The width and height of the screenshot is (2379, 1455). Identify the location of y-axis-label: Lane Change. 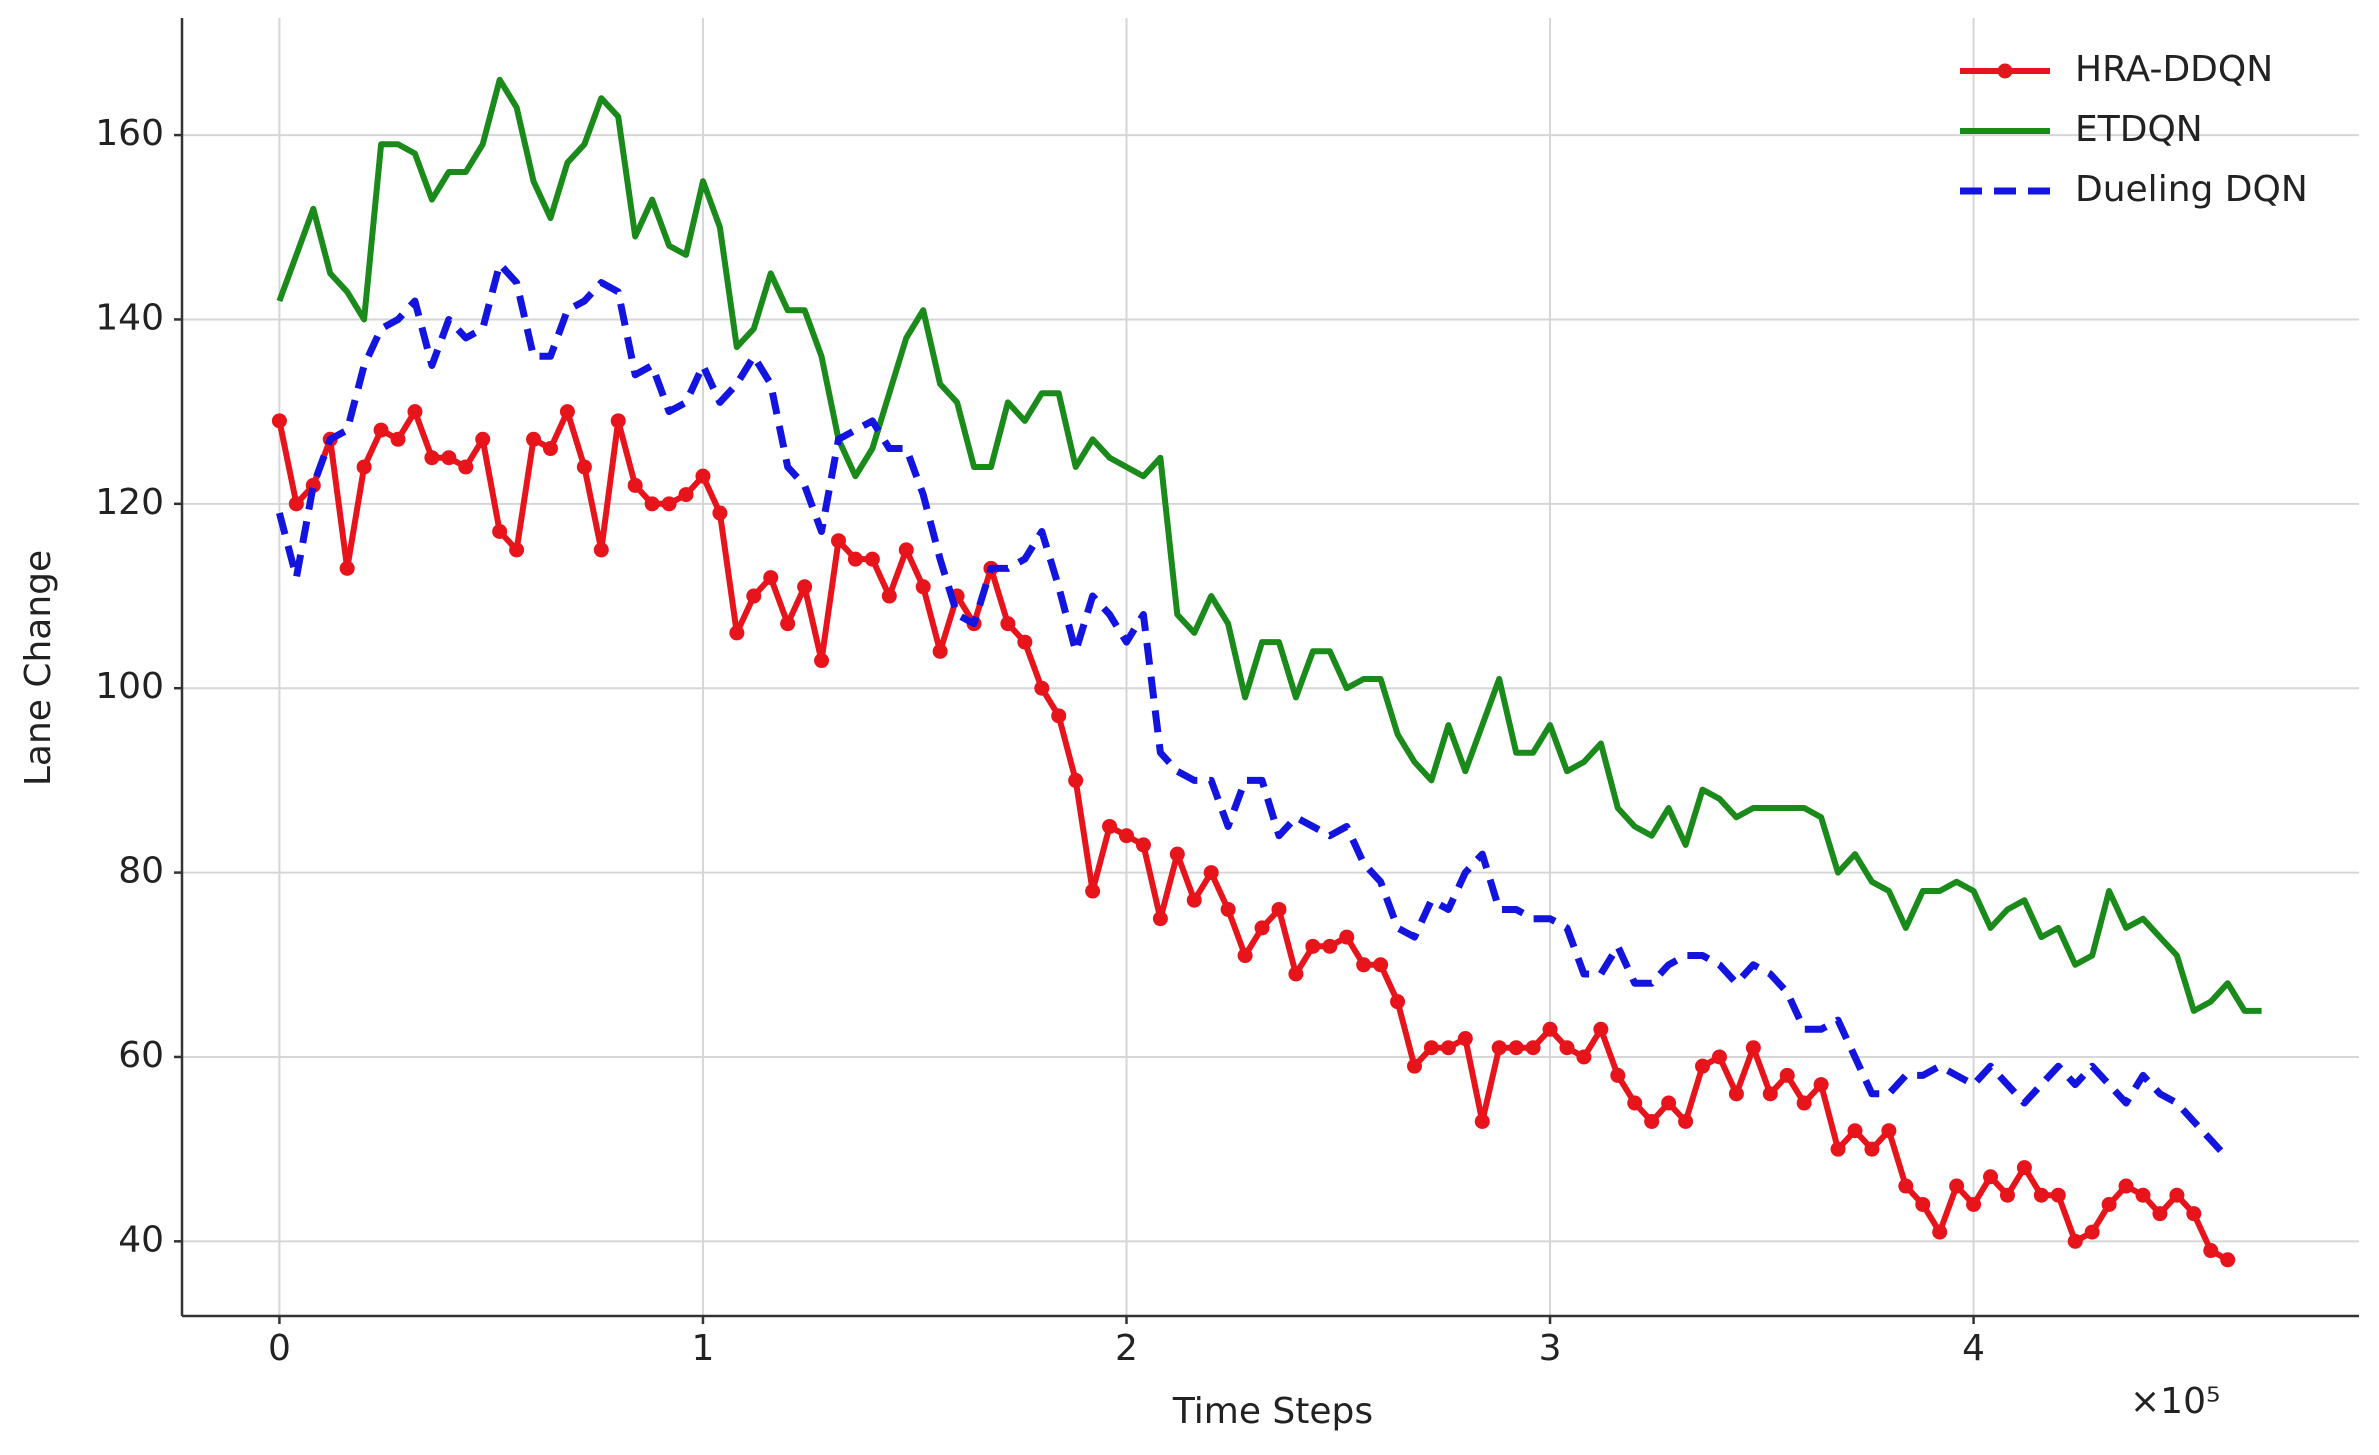
(38, 668).